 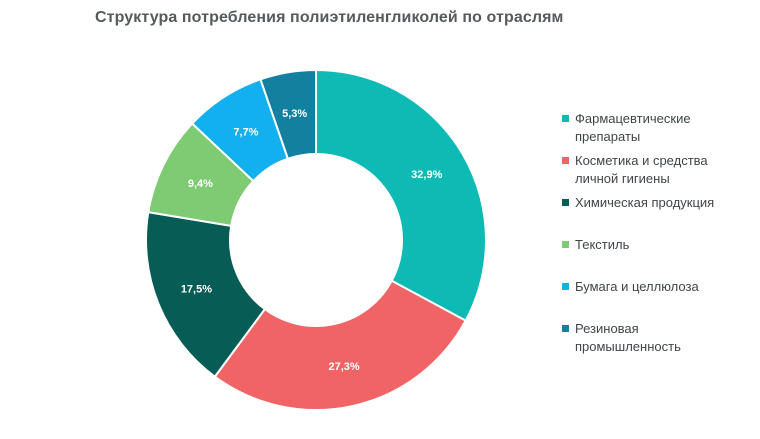 I want to click on legend-item: Косметика и средства личной гигиены, so click(x=659, y=170).